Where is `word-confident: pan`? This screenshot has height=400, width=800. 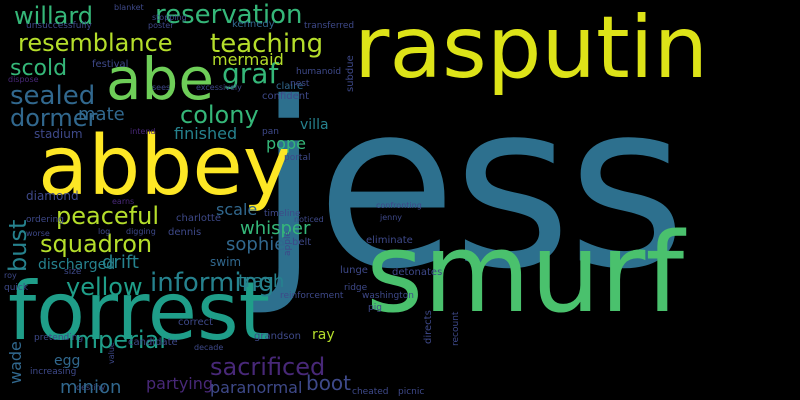 word-confident: pan is located at coordinates (270, 132).